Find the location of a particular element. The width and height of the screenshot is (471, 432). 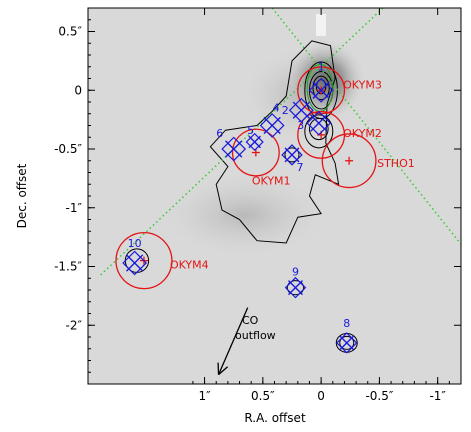

x-tick-label: 0.5″ is located at coordinates (263, 396).